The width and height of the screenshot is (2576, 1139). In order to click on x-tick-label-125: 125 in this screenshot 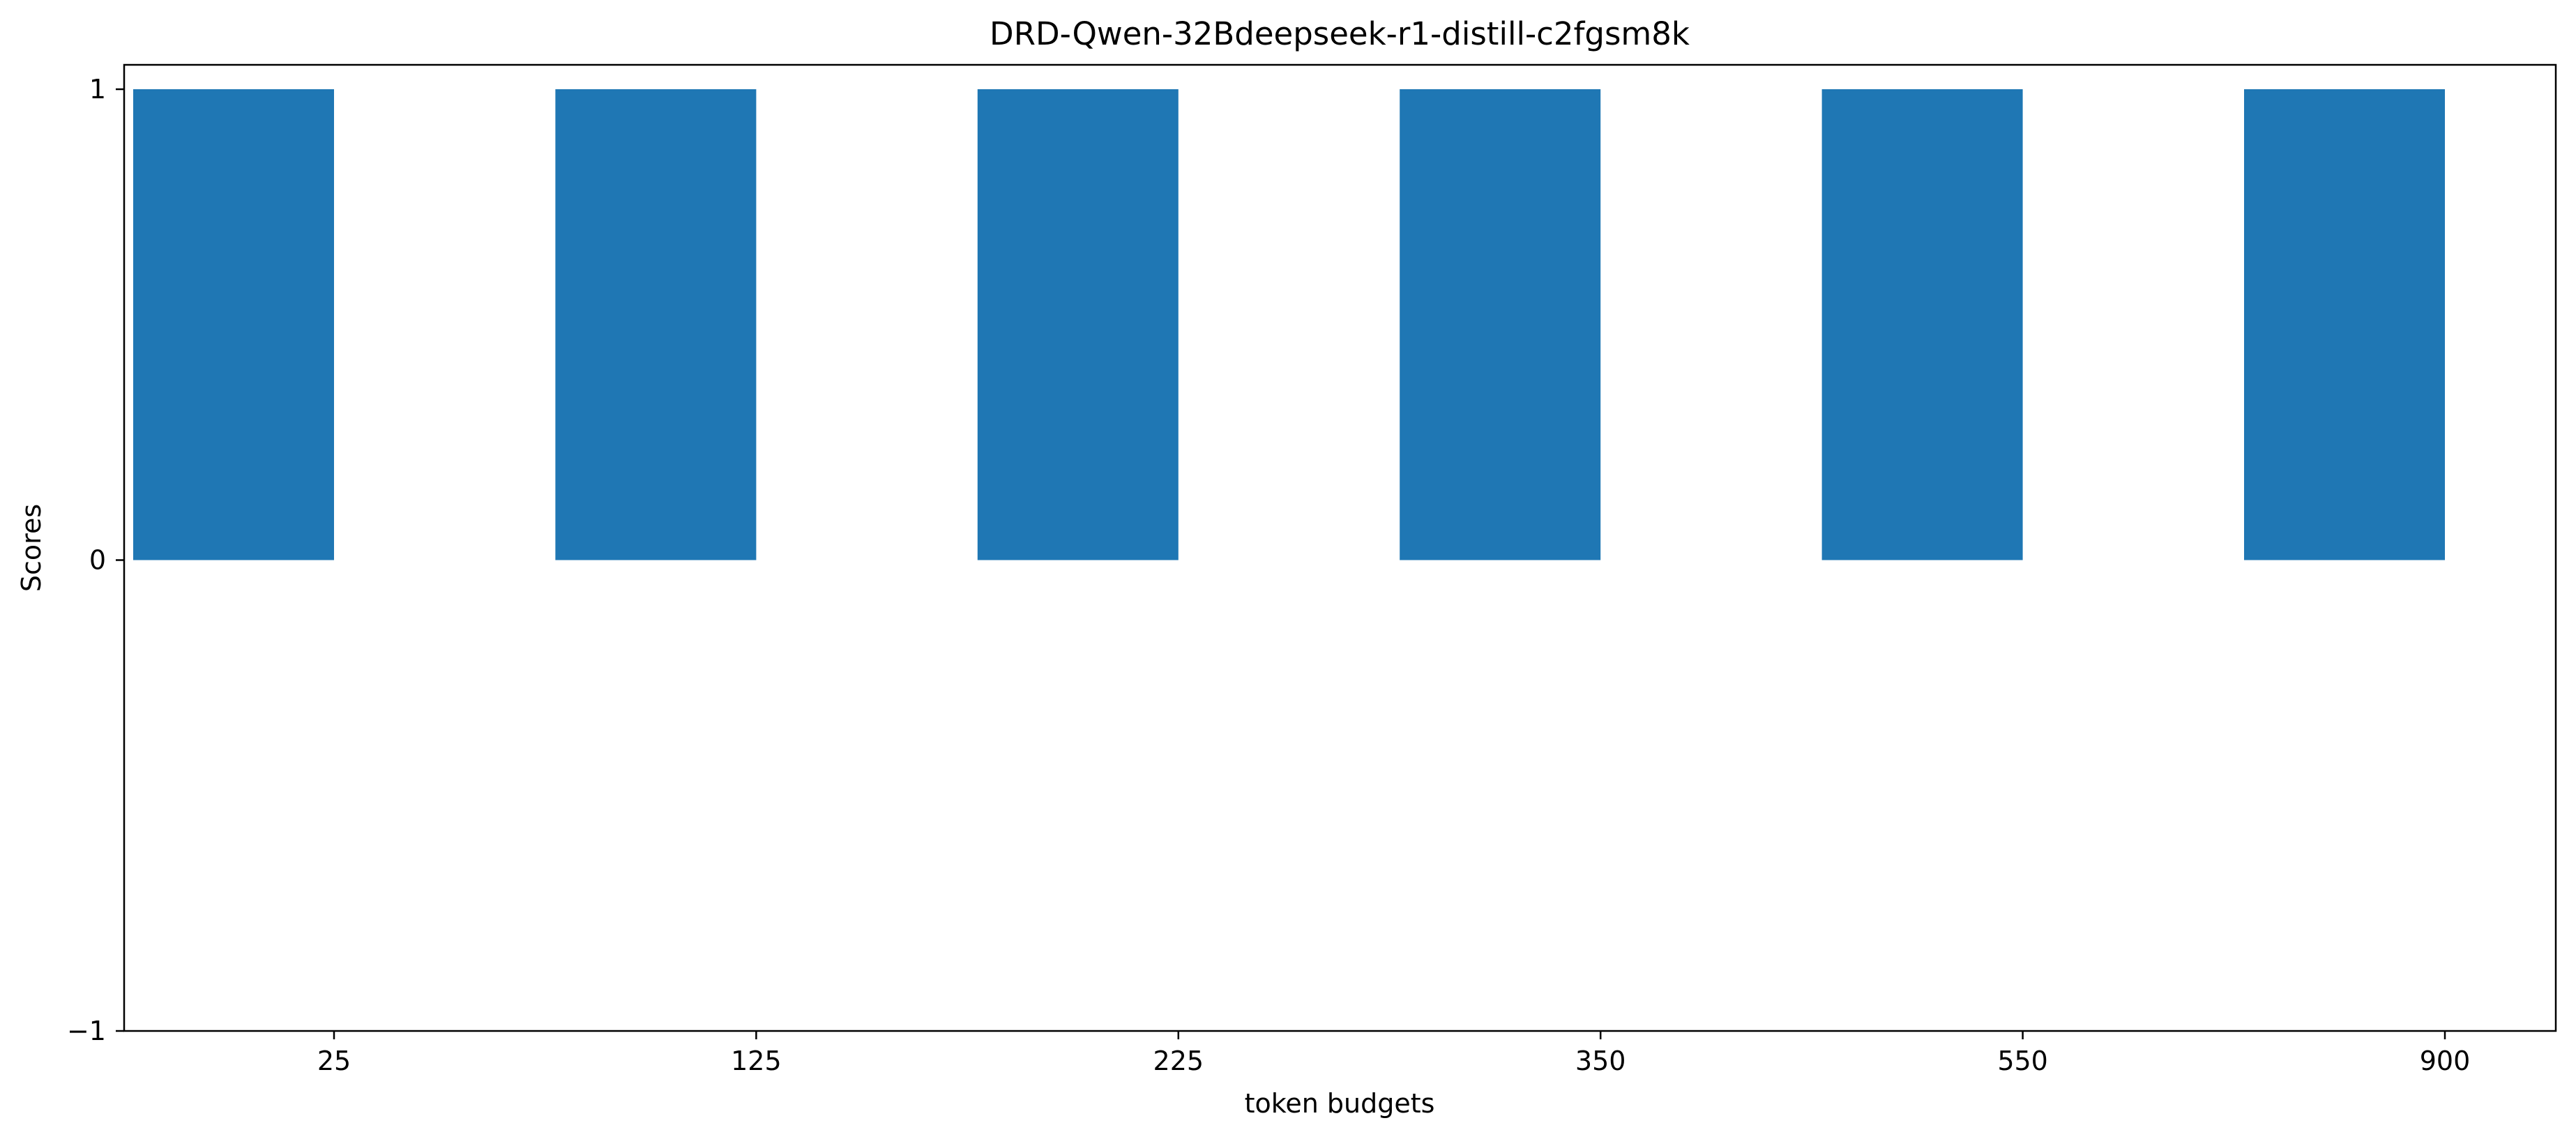, I will do `click(756, 1061)`.